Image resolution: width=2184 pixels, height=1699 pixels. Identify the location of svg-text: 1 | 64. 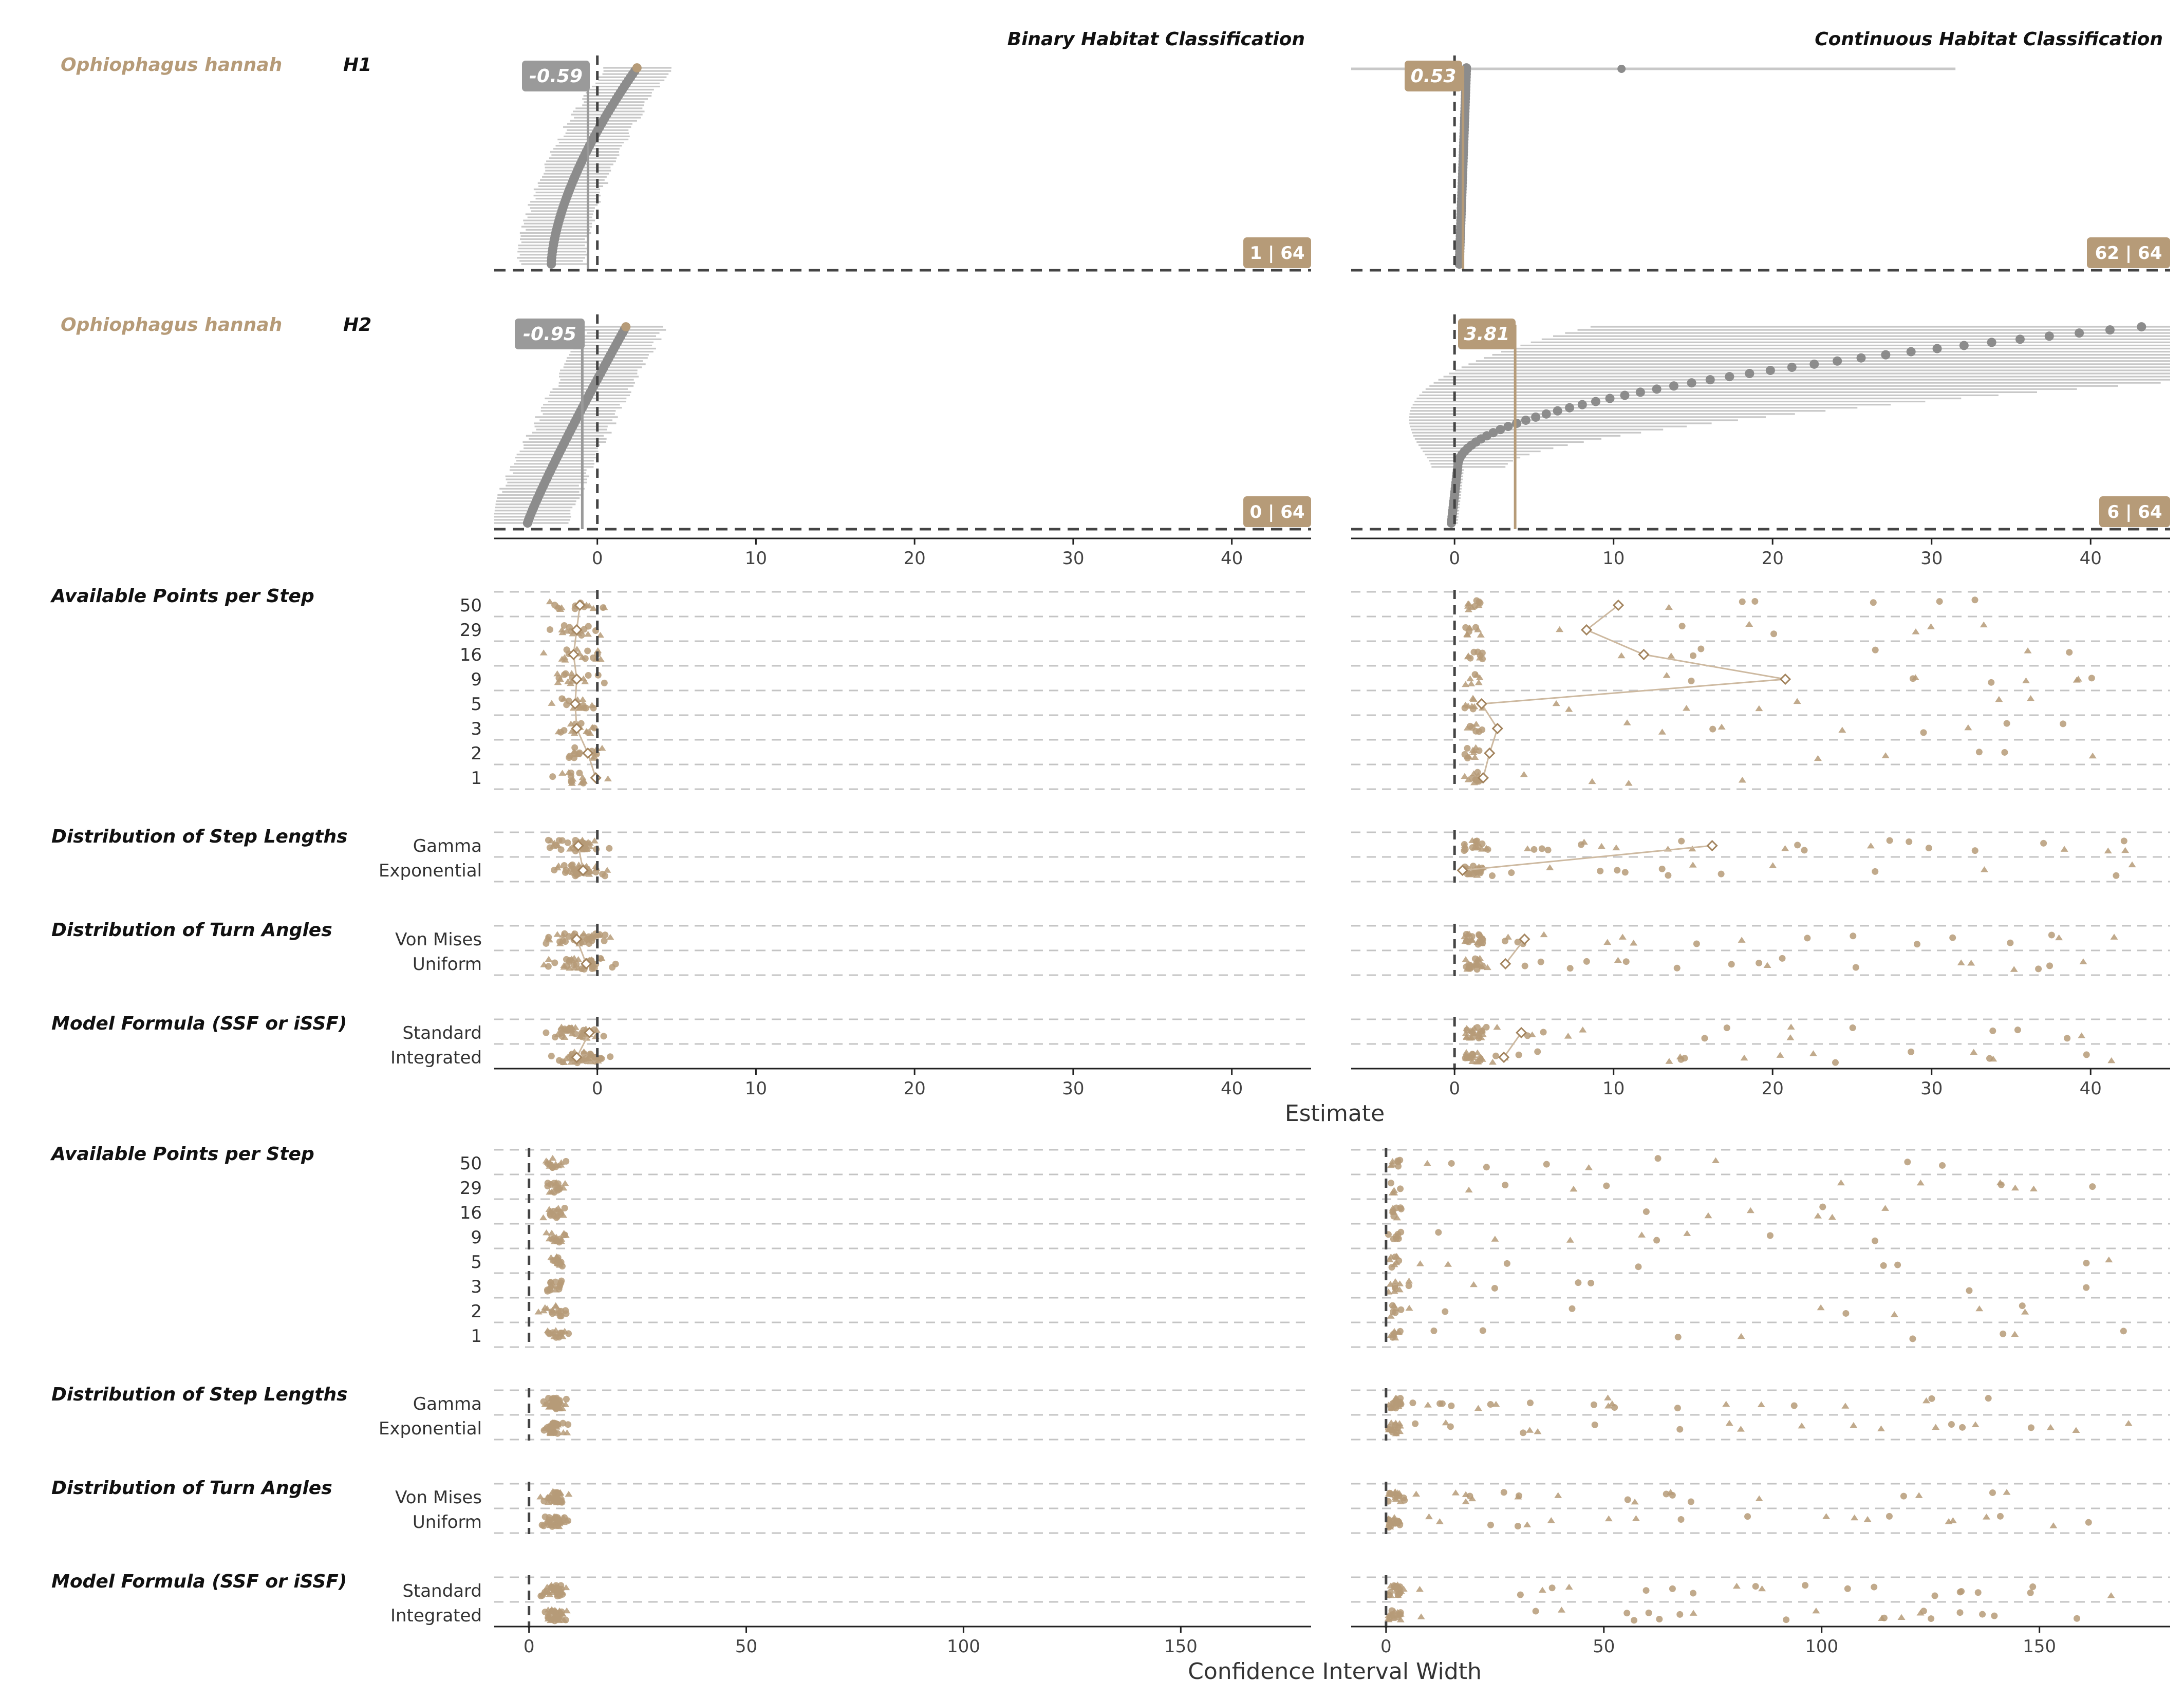
(1277, 253).